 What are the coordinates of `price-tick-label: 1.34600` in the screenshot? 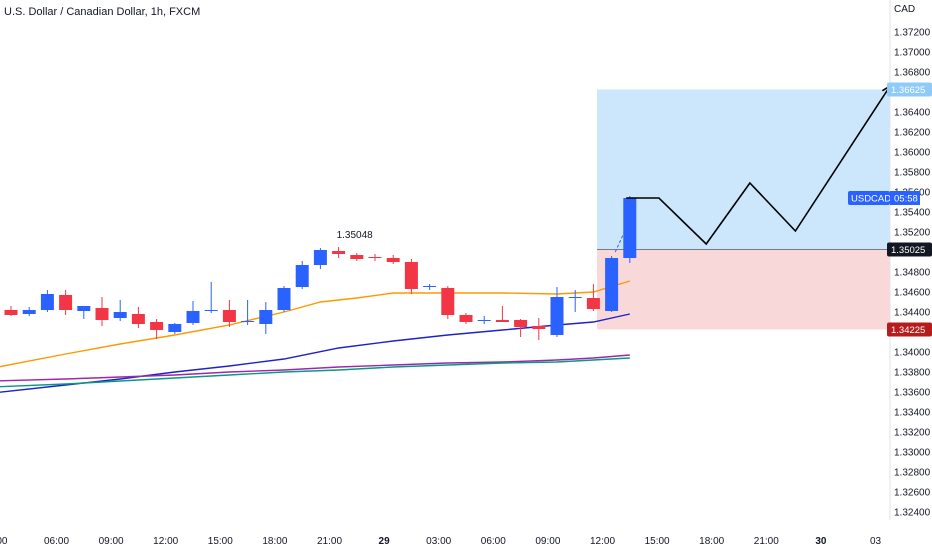 It's located at (912, 293).